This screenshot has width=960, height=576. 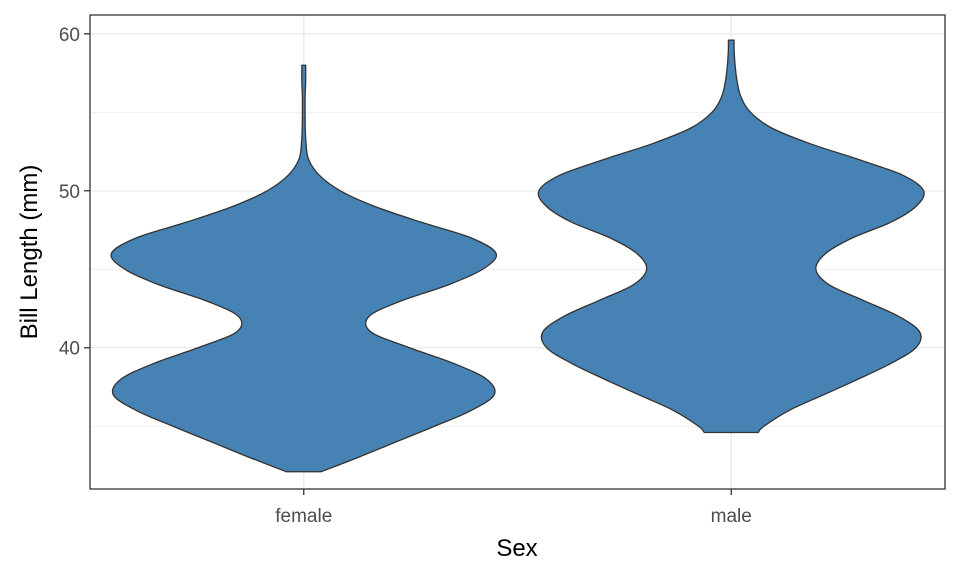 I want to click on x-tick-label: male, so click(x=731, y=516).